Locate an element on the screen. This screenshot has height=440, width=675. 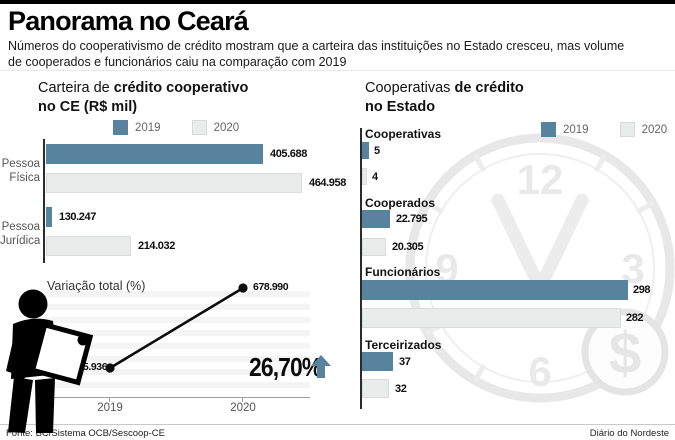
bar-pf-2020 is located at coordinates (174, 183).